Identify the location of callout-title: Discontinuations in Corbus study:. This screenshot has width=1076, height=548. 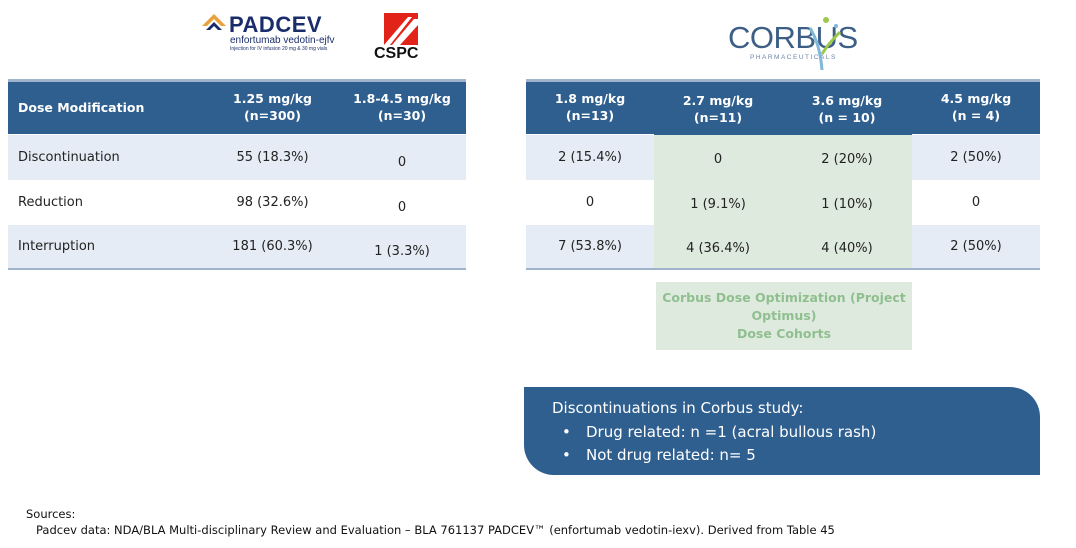
(678, 408).